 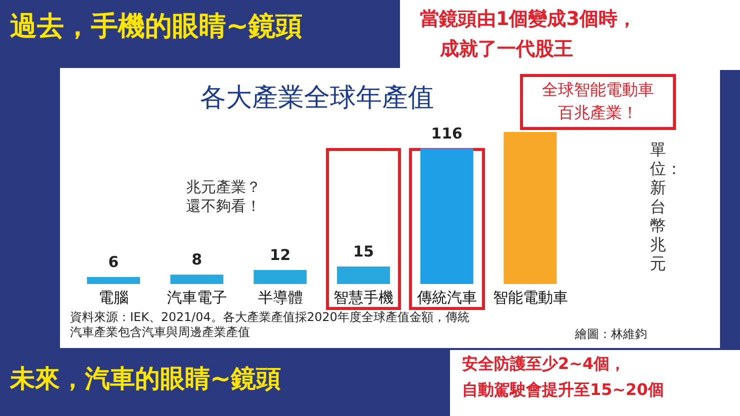 I want to click on x-tick-label: 傳統汽車, so click(x=446, y=297).